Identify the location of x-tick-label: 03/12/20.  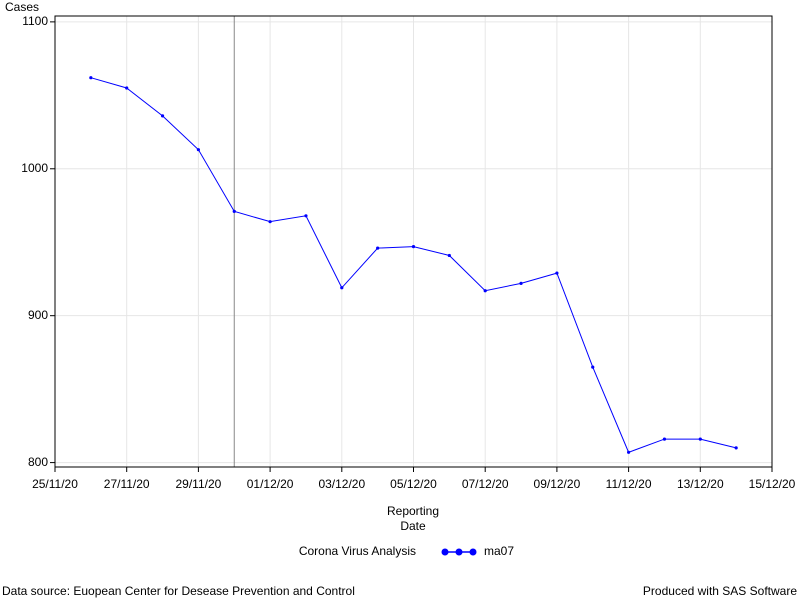
(341, 484).